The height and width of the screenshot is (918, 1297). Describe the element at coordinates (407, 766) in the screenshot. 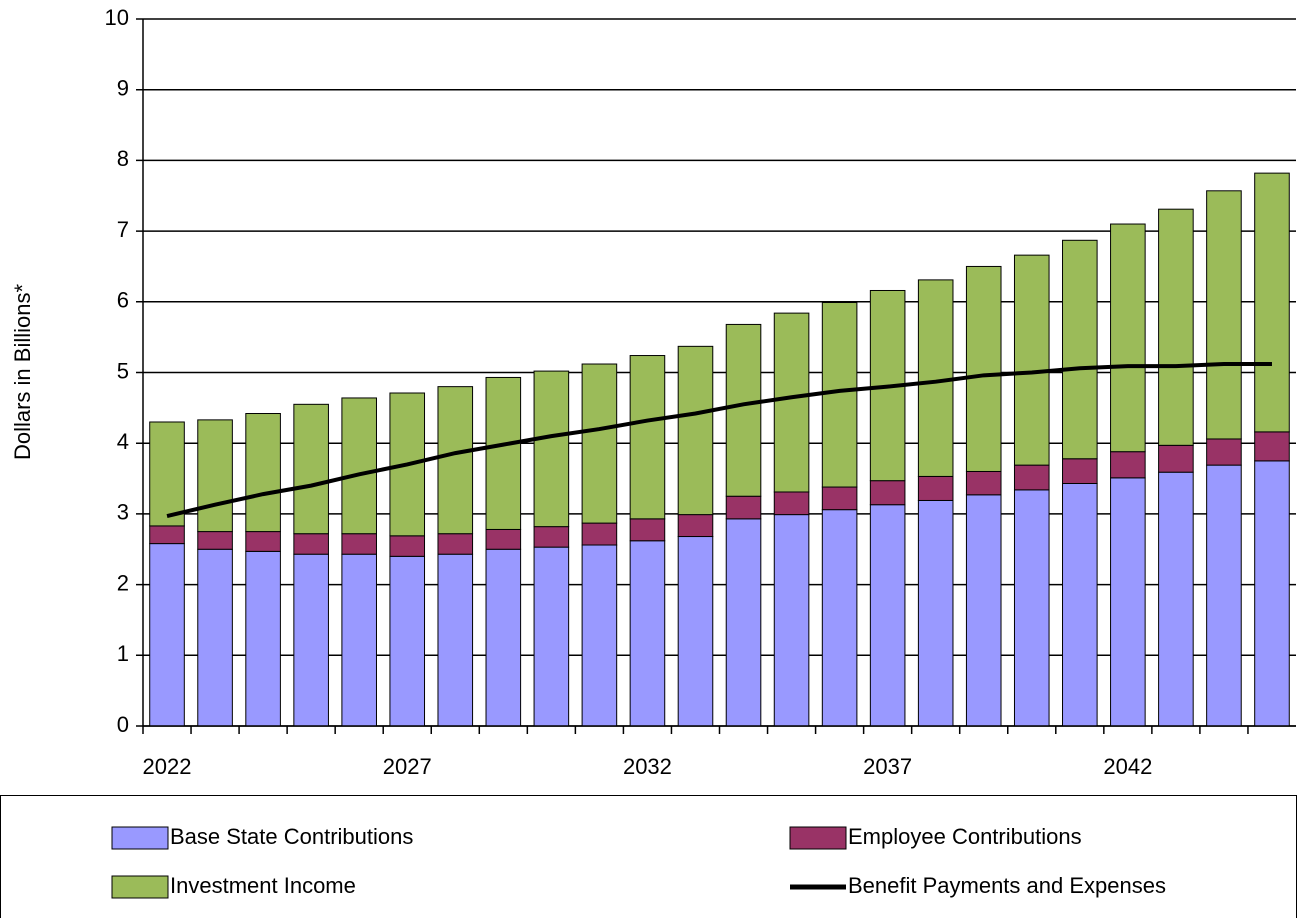

I see `x-tick-label: 2027` at that location.